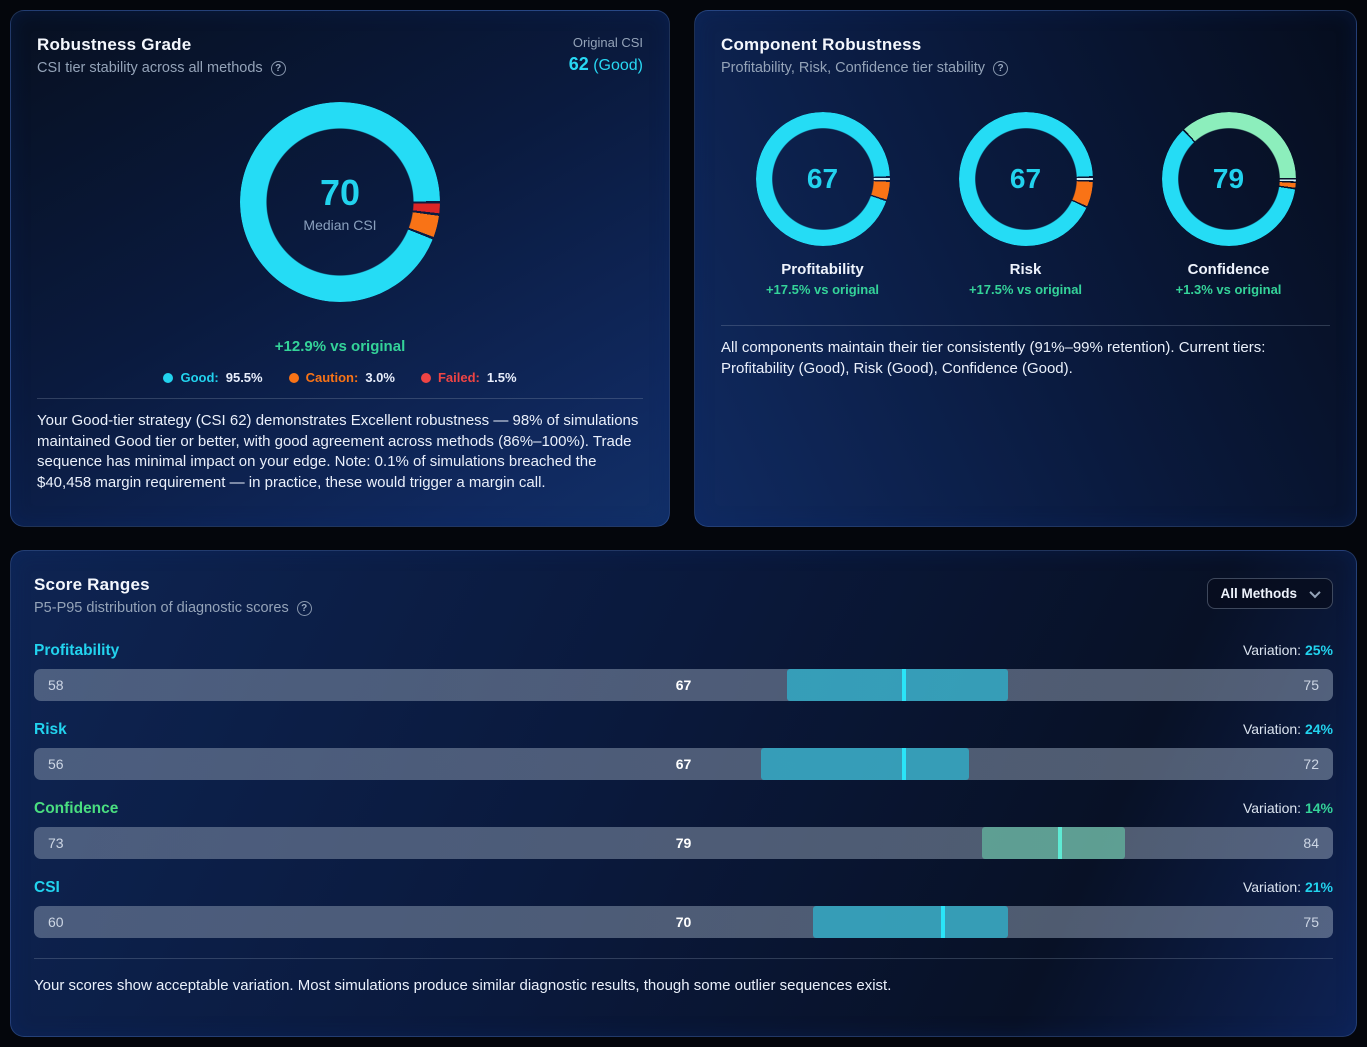  I want to click on chevron-down-icon, so click(1315, 592).